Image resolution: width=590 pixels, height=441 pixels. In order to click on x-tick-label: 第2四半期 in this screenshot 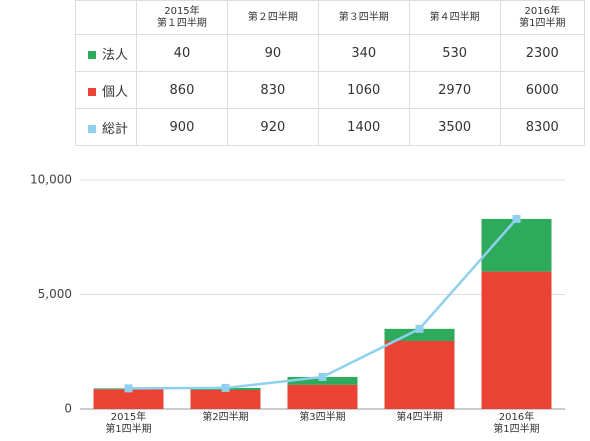, I will do `click(225, 417)`.